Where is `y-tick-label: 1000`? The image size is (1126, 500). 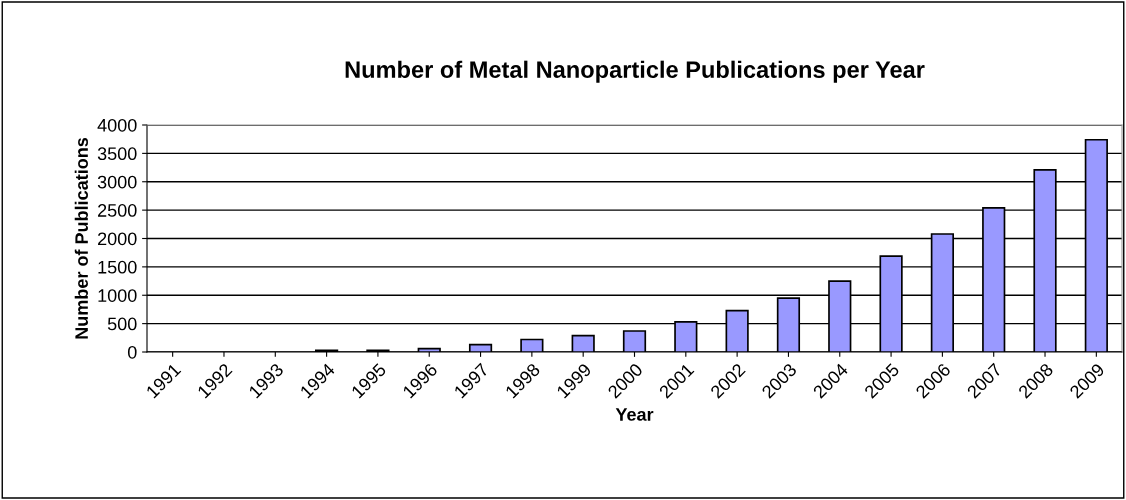 y-tick-label: 1000 is located at coordinates (117, 295).